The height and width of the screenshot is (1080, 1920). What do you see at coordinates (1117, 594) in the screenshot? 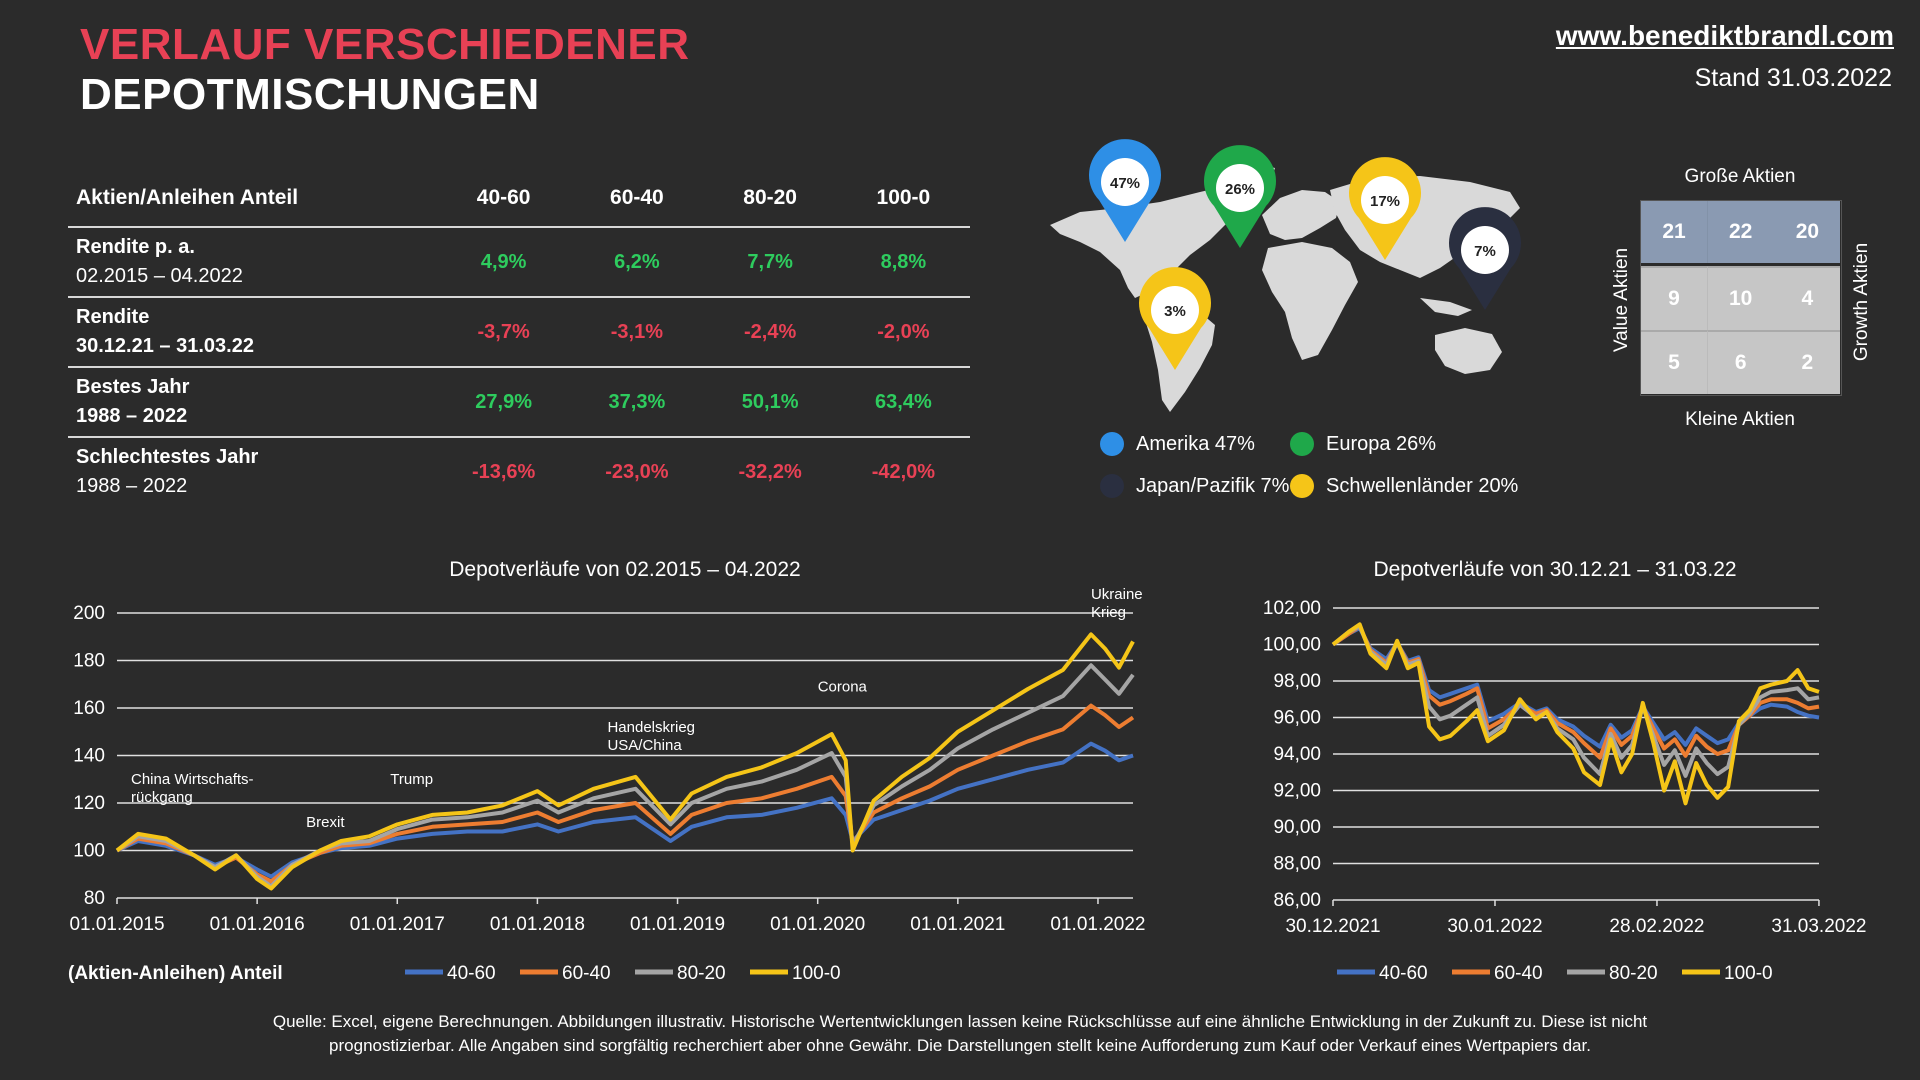
I see `chart-annotation: Ukraine` at bounding box center [1117, 594].